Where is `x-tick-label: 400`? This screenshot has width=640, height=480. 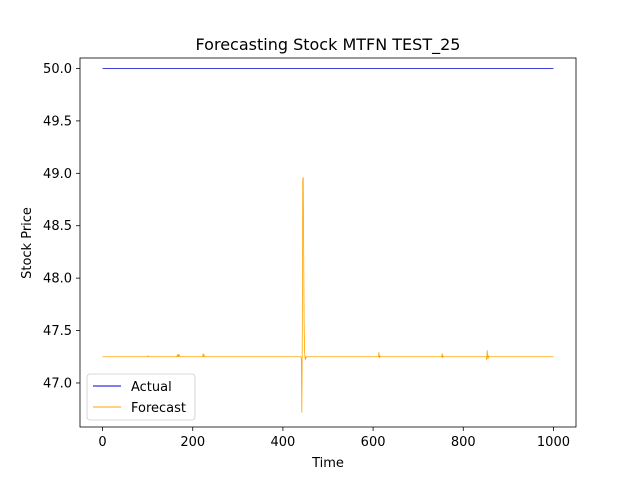 x-tick-label: 400 is located at coordinates (282, 442).